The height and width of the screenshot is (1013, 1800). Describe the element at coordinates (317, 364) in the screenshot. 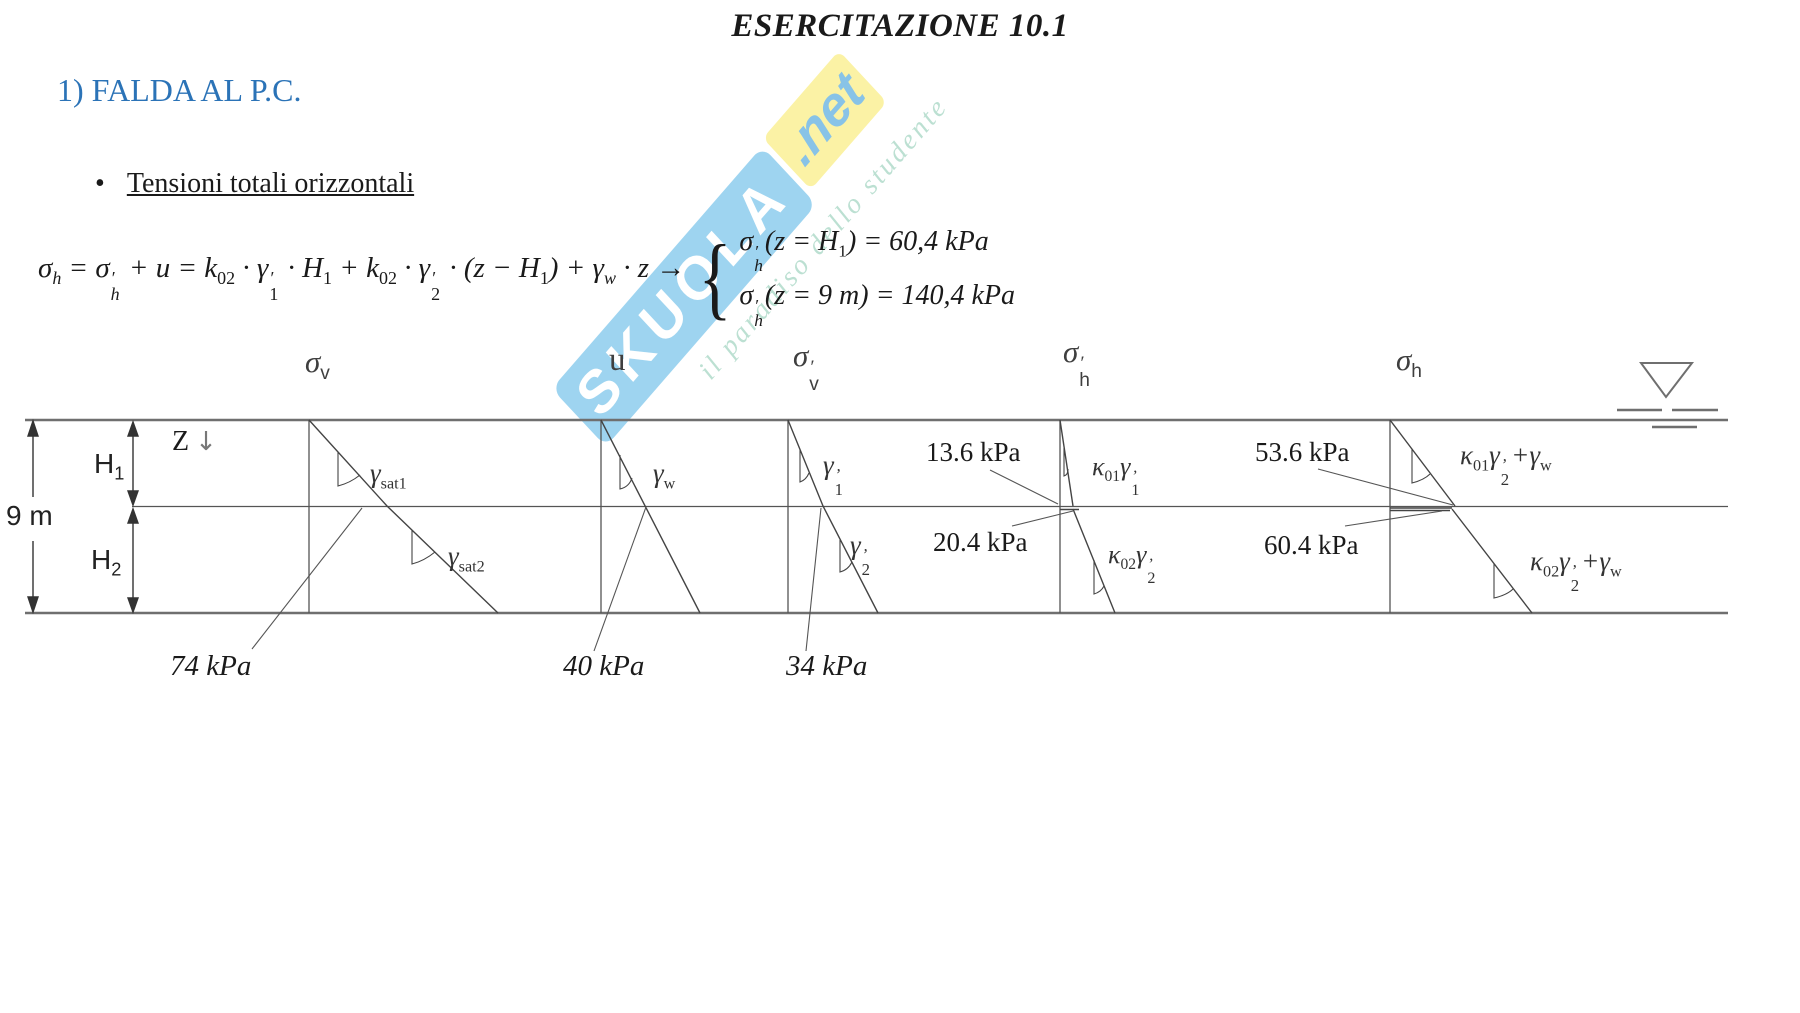

I see `header-sigma-v: σv` at that location.